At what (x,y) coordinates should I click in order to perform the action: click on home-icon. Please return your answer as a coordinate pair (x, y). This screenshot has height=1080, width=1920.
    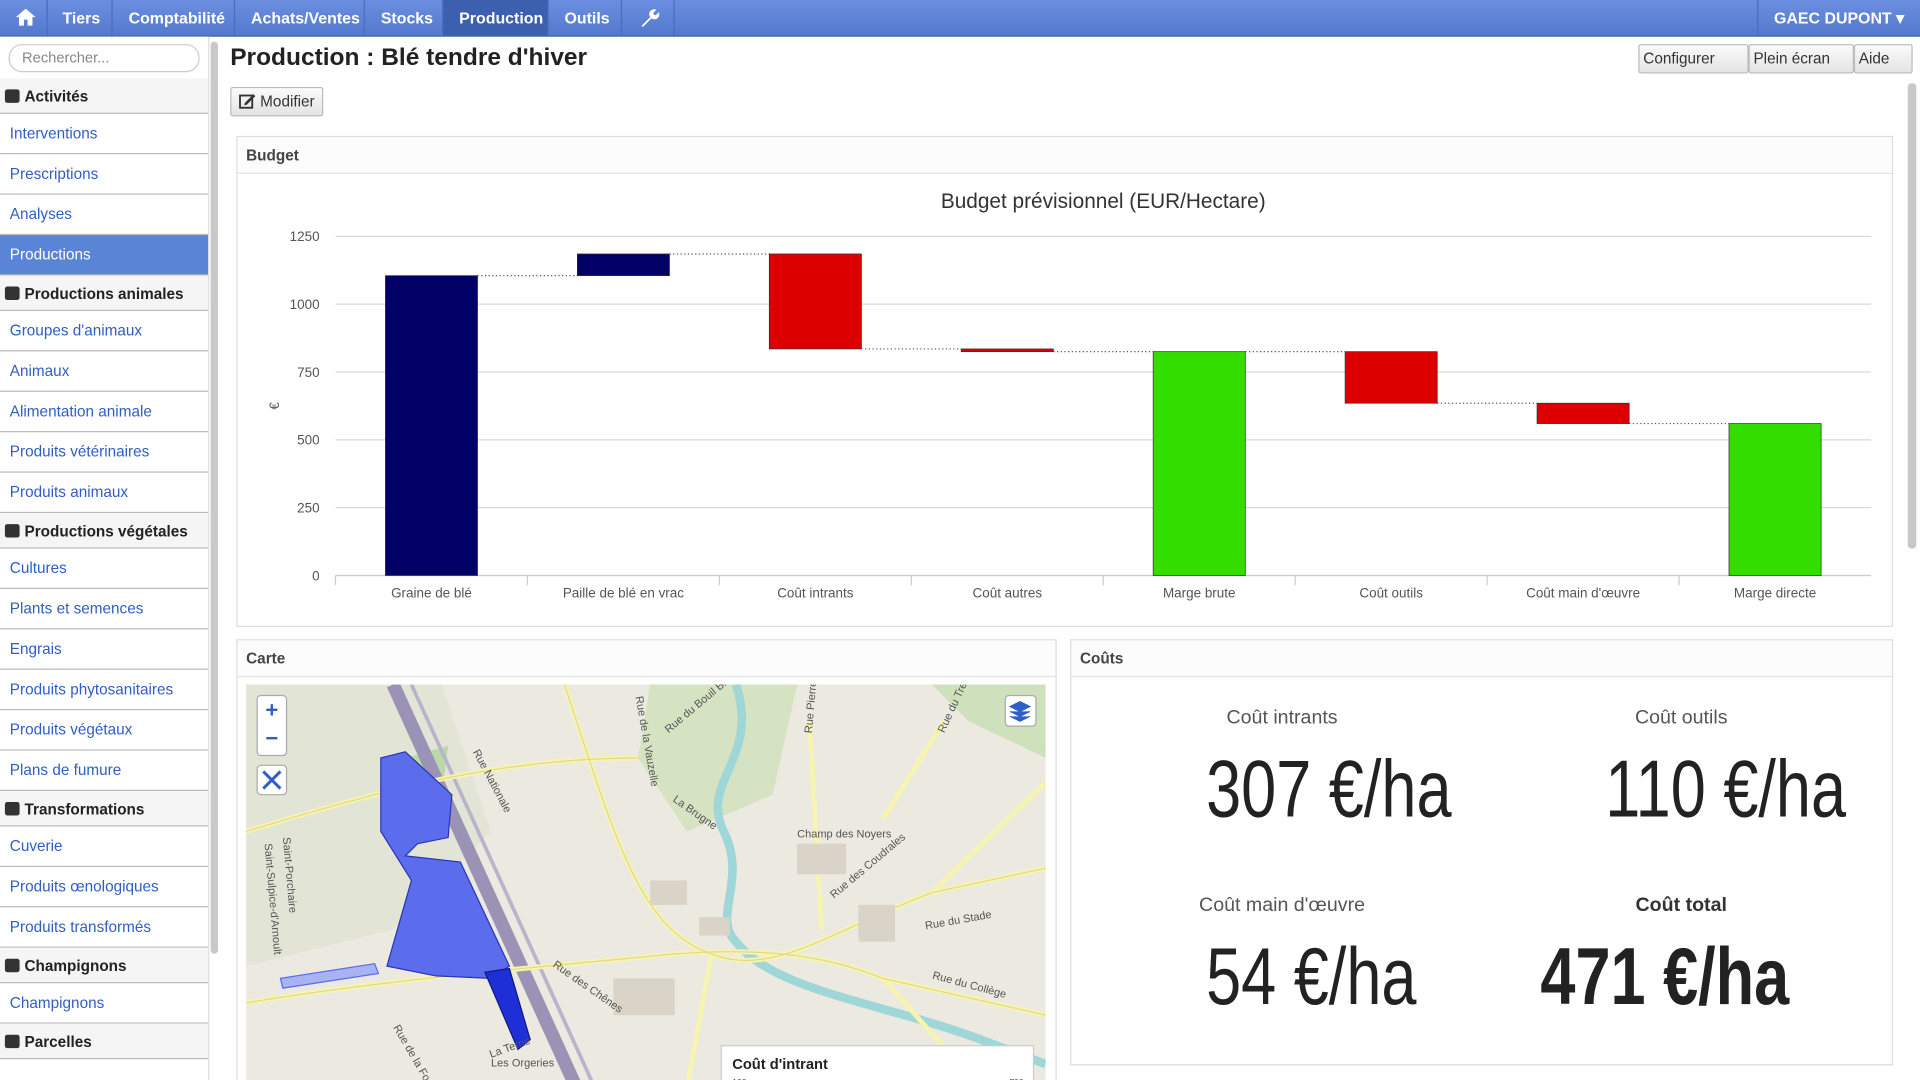
    Looking at the image, I should click on (25, 17).